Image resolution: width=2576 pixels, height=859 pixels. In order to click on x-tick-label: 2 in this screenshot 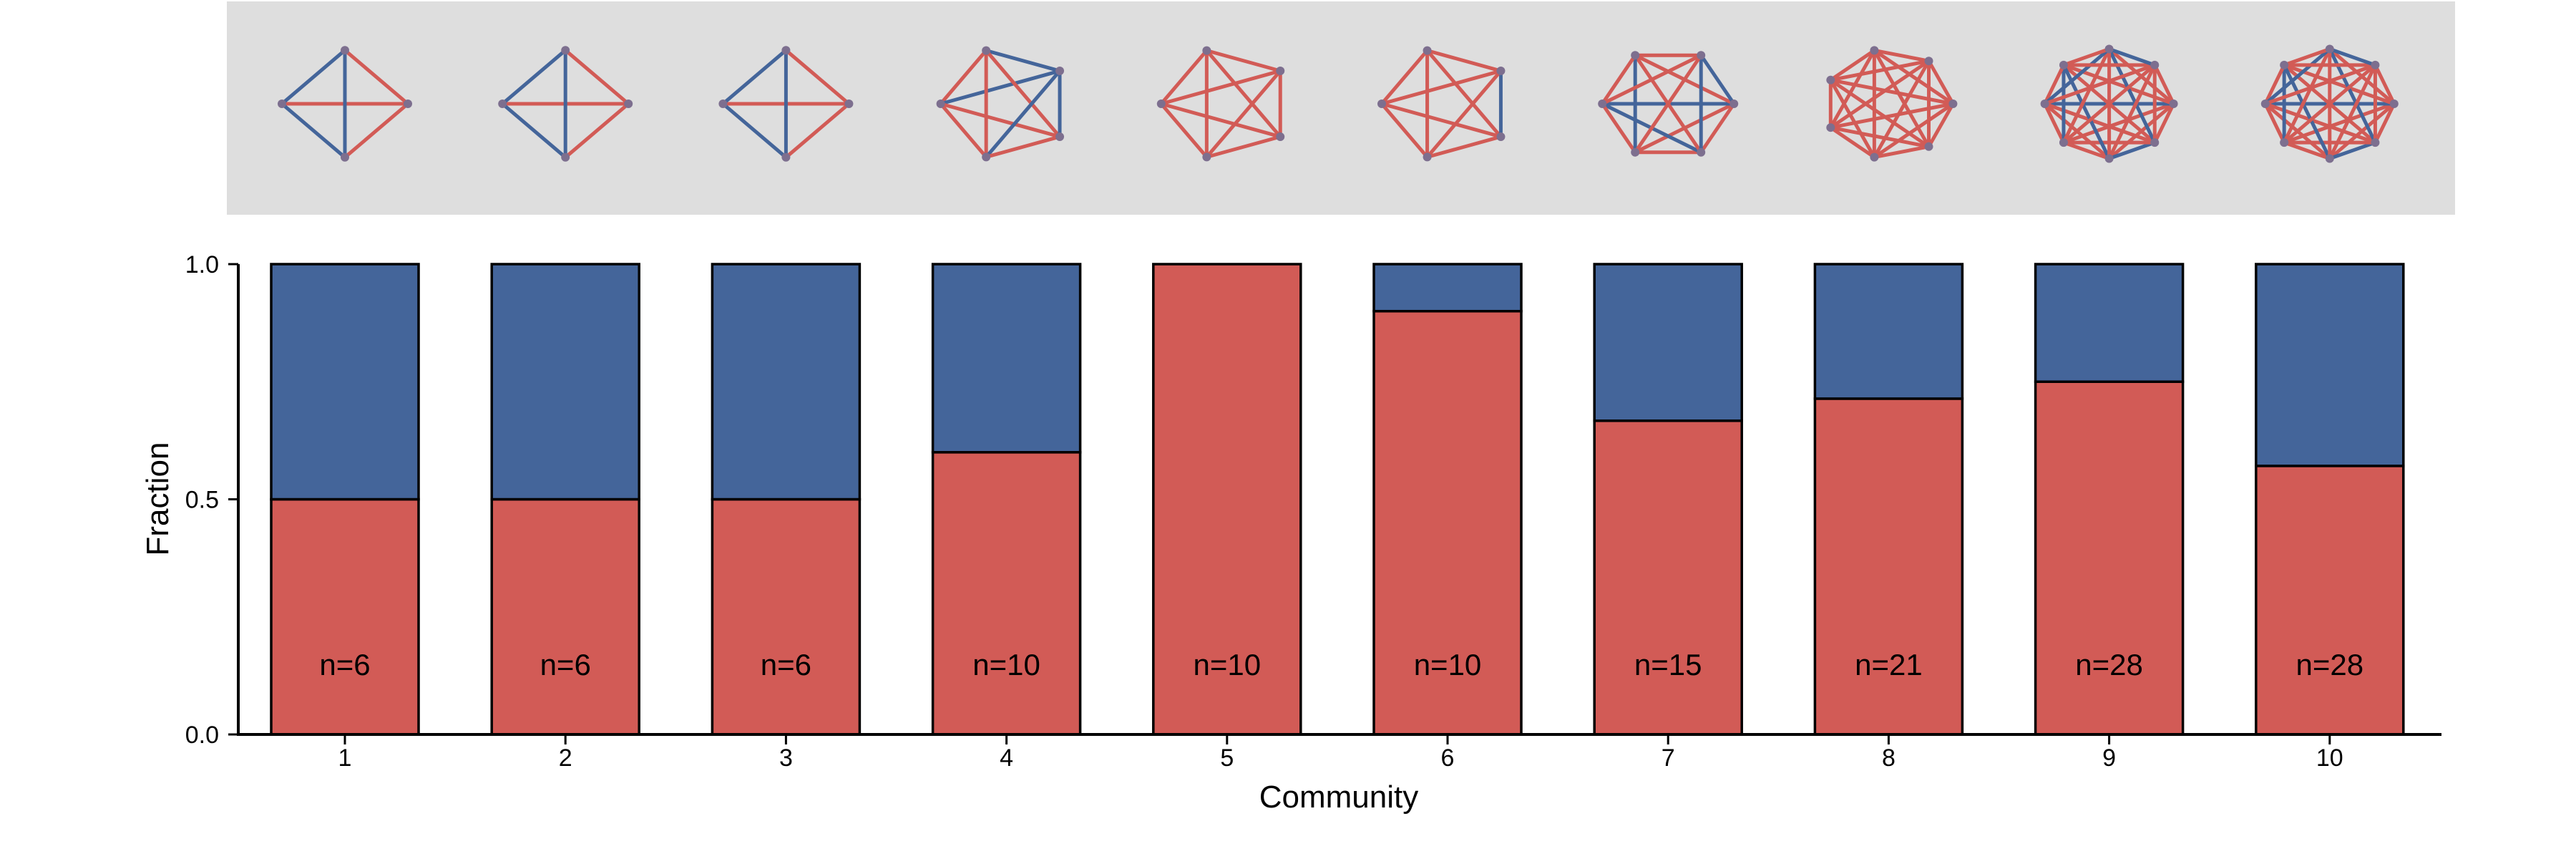, I will do `click(565, 758)`.